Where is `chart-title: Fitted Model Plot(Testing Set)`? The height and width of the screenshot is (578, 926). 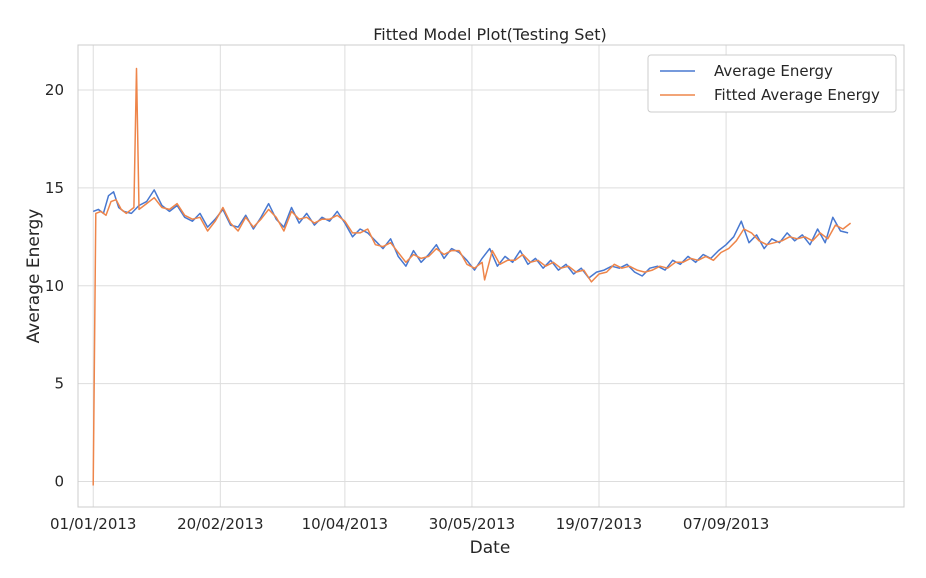
chart-title: Fitted Model Plot(Testing Set) is located at coordinates (490, 34).